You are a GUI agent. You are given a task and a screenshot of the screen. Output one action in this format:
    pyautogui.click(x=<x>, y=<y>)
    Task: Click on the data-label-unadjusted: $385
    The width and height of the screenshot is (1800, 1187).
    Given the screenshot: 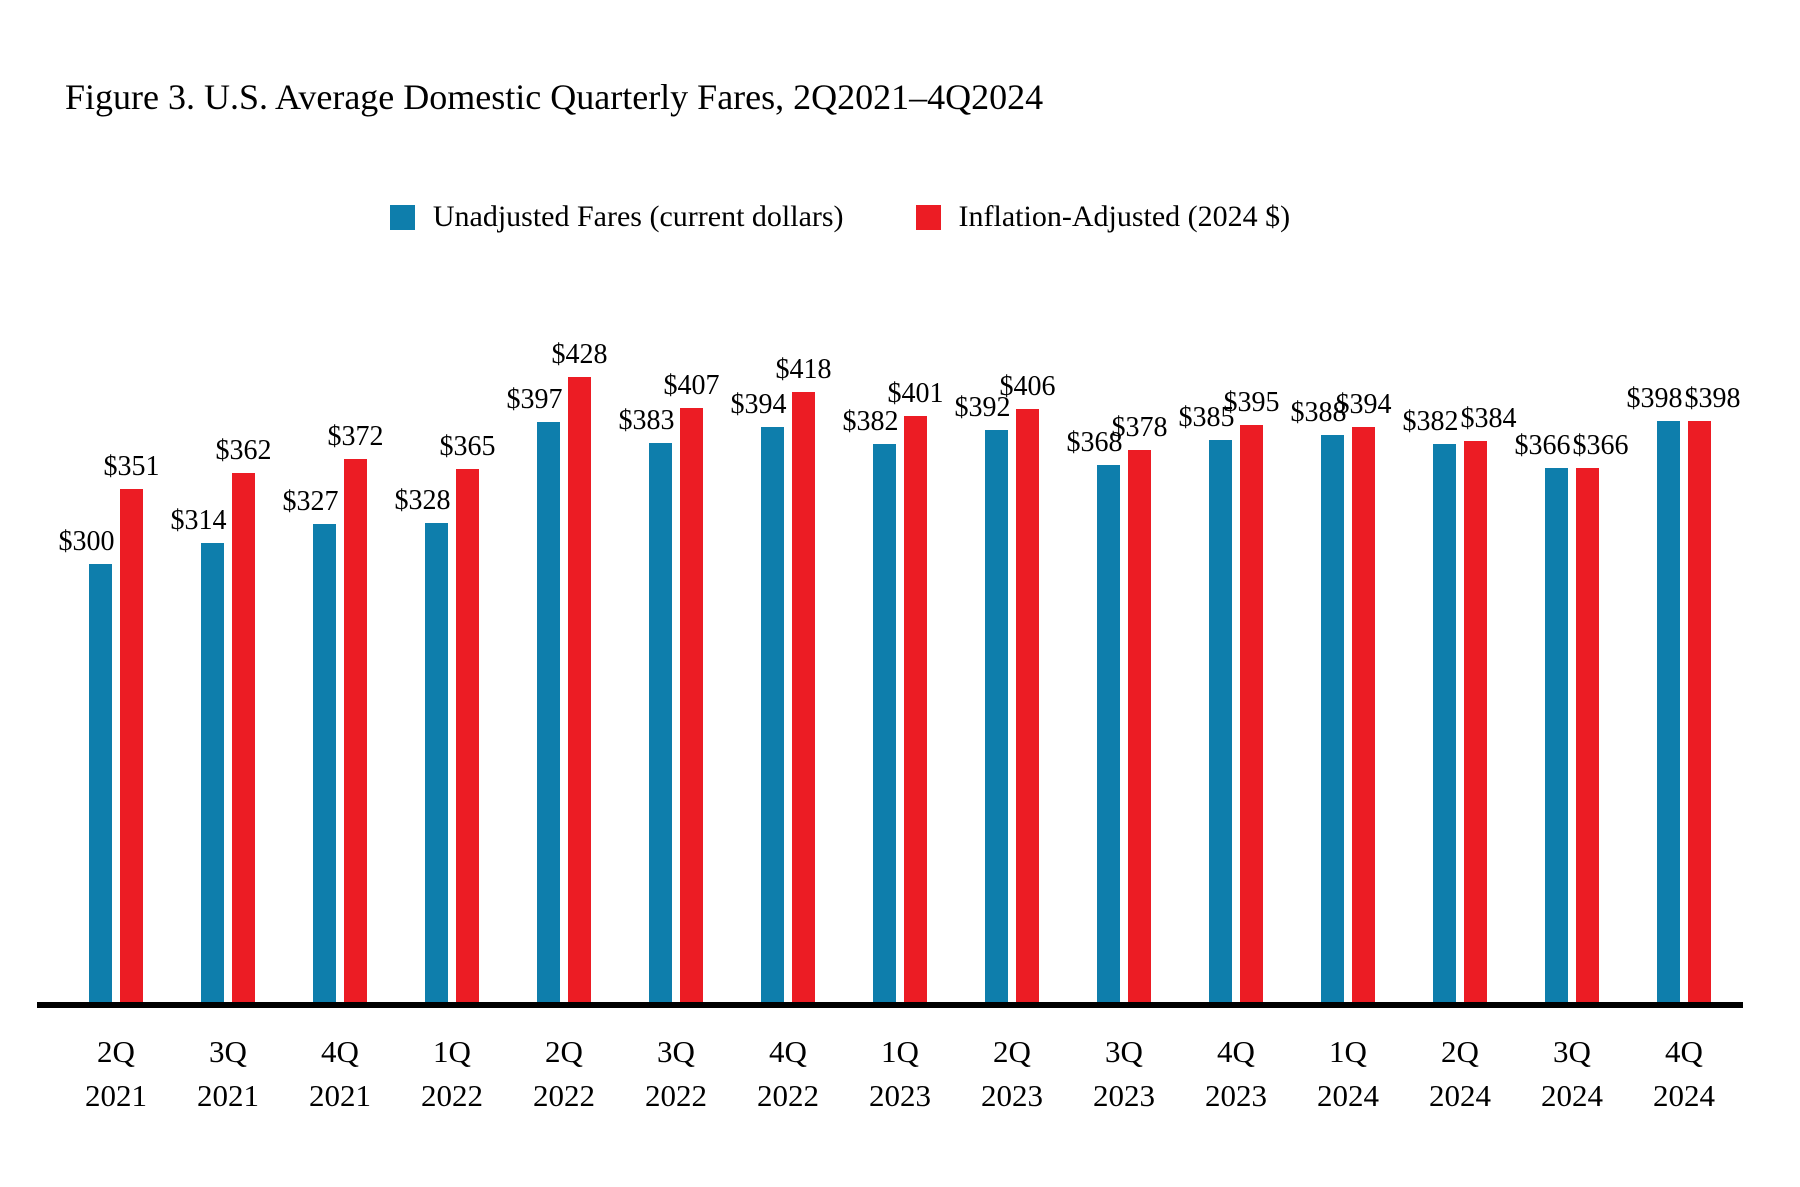 What is the action you would take?
    pyautogui.click(x=1206, y=417)
    